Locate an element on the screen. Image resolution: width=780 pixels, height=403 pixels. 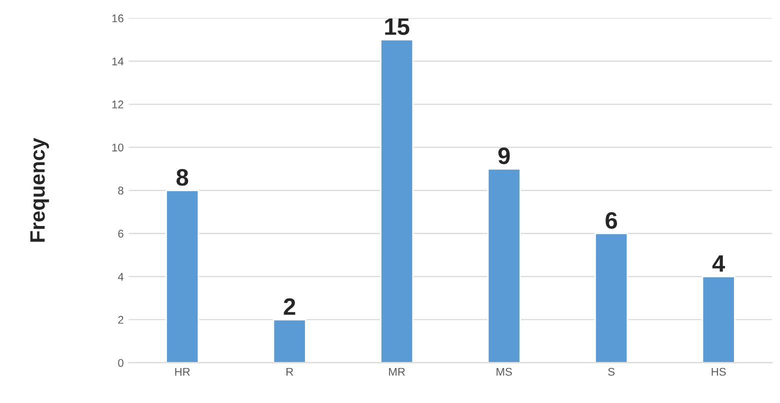
y-tick-label: 6 is located at coordinates (121, 234).